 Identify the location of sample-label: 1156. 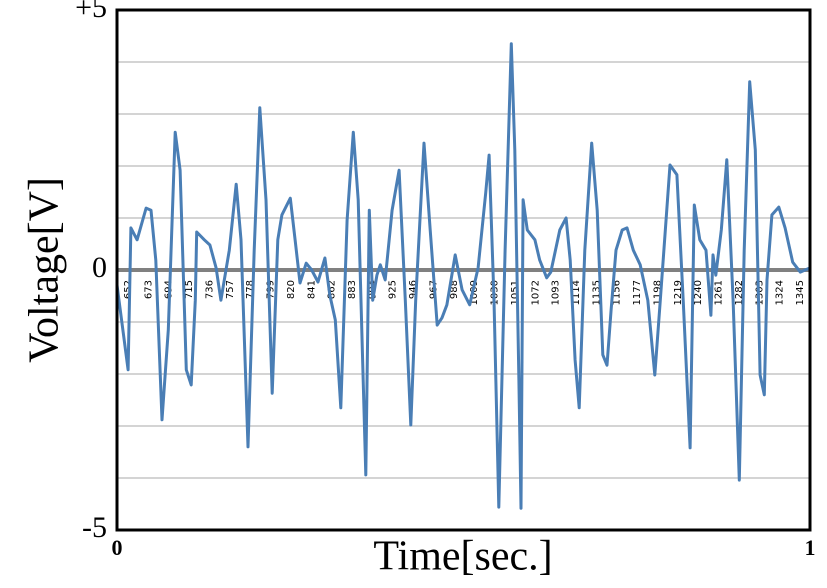
(617, 292).